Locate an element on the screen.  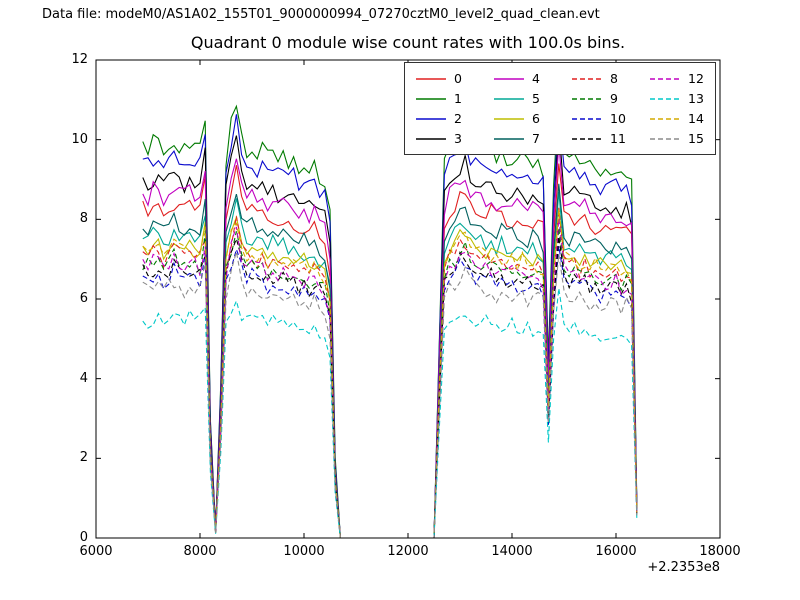
legend-item-5: 5 is located at coordinates (521, 98).